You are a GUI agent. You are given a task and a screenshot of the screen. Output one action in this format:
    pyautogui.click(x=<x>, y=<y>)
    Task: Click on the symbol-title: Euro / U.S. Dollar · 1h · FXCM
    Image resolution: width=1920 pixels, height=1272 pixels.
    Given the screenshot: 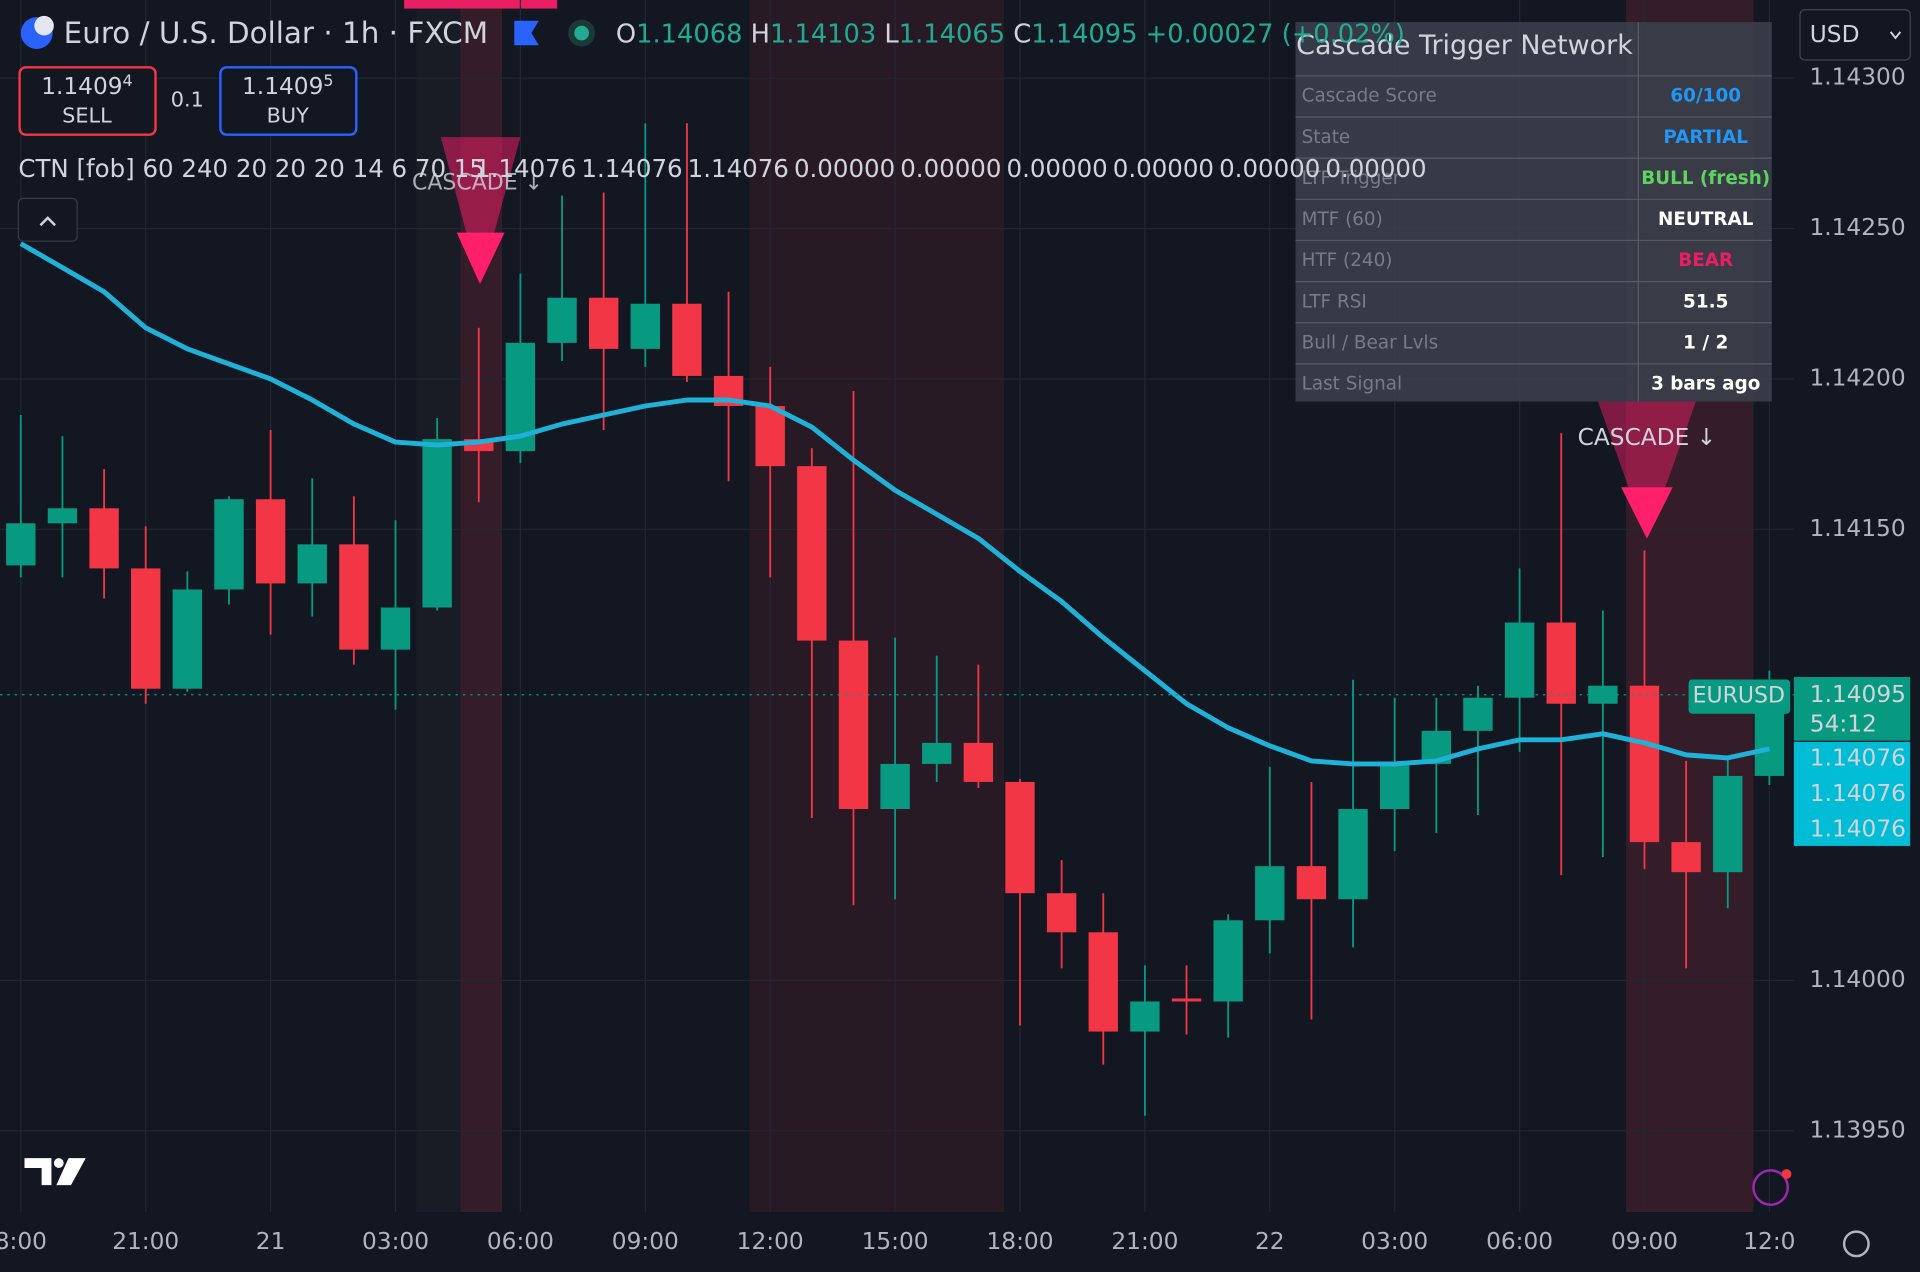 What is the action you would take?
    pyautogui.click(x=276, y=33)
    